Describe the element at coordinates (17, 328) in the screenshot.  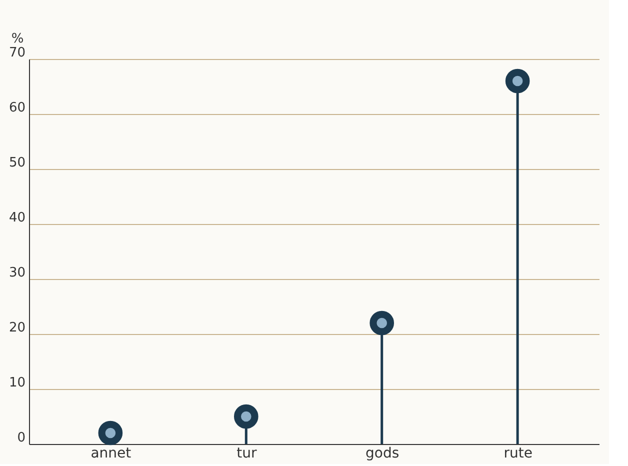
I see `y-tick-label: 20` at that location.